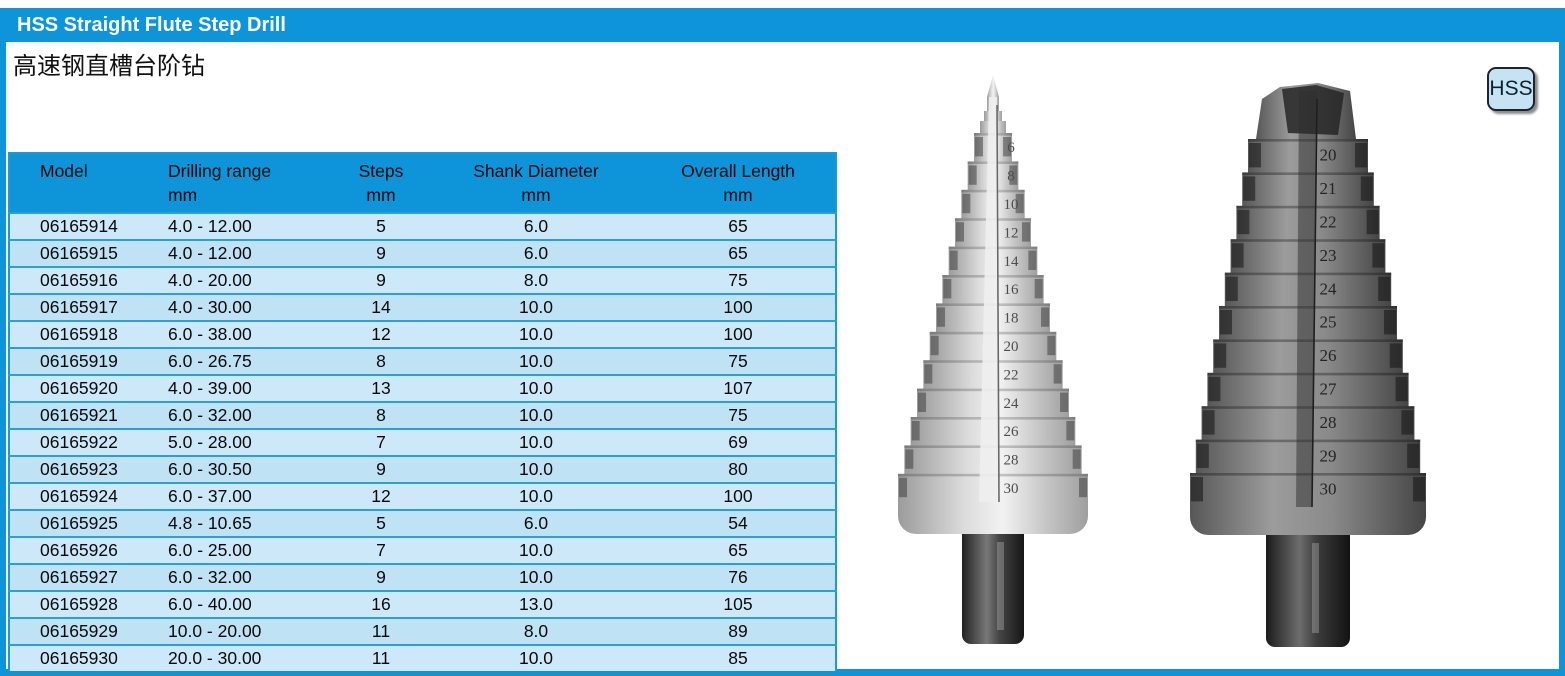  Describe the element at coordinates (1011, 205) in the screenshot. I see `svg-text: 10` at that location.